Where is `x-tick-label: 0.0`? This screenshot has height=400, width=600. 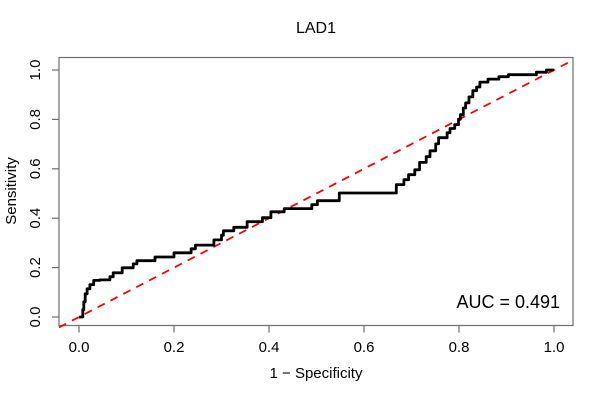
x-tick-label: 0.0 is located at coordinates (79, 347).